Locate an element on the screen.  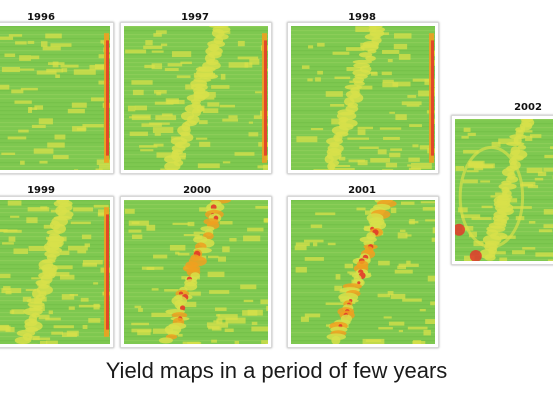
year-label: 1997 is located at coordinates (195, 17).